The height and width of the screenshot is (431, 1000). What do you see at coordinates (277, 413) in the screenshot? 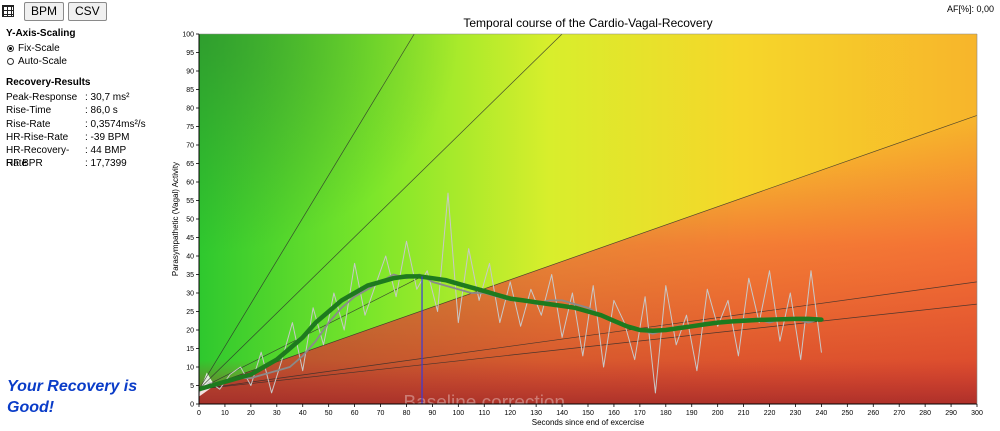
I see `x-tick-label: 30` at bounding box center [277, 413].